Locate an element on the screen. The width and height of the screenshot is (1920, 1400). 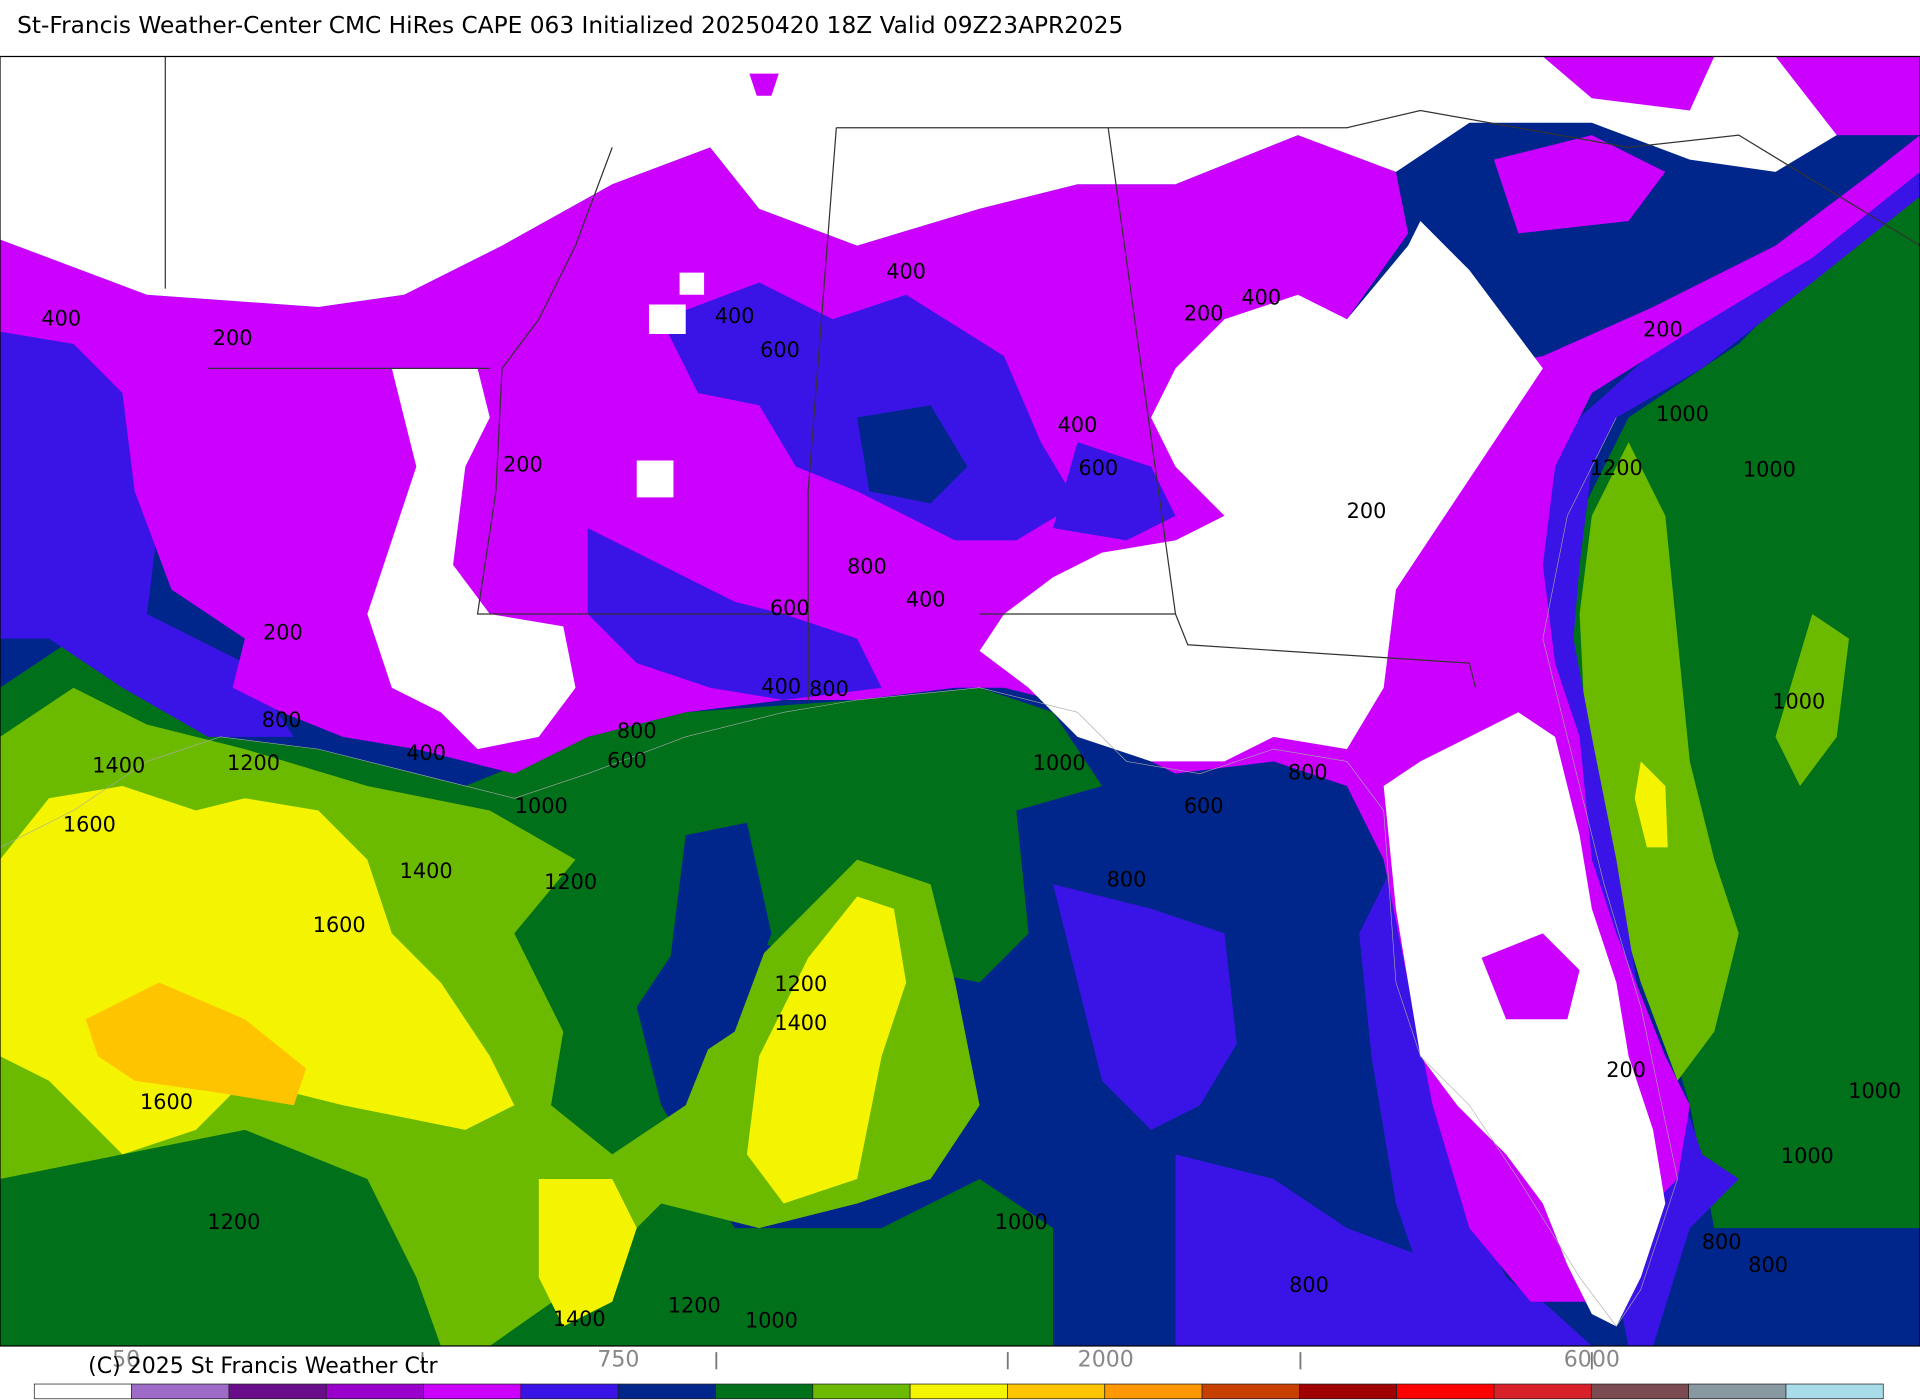
colorbar-label: 50 is located at coordinates (126, 1360).